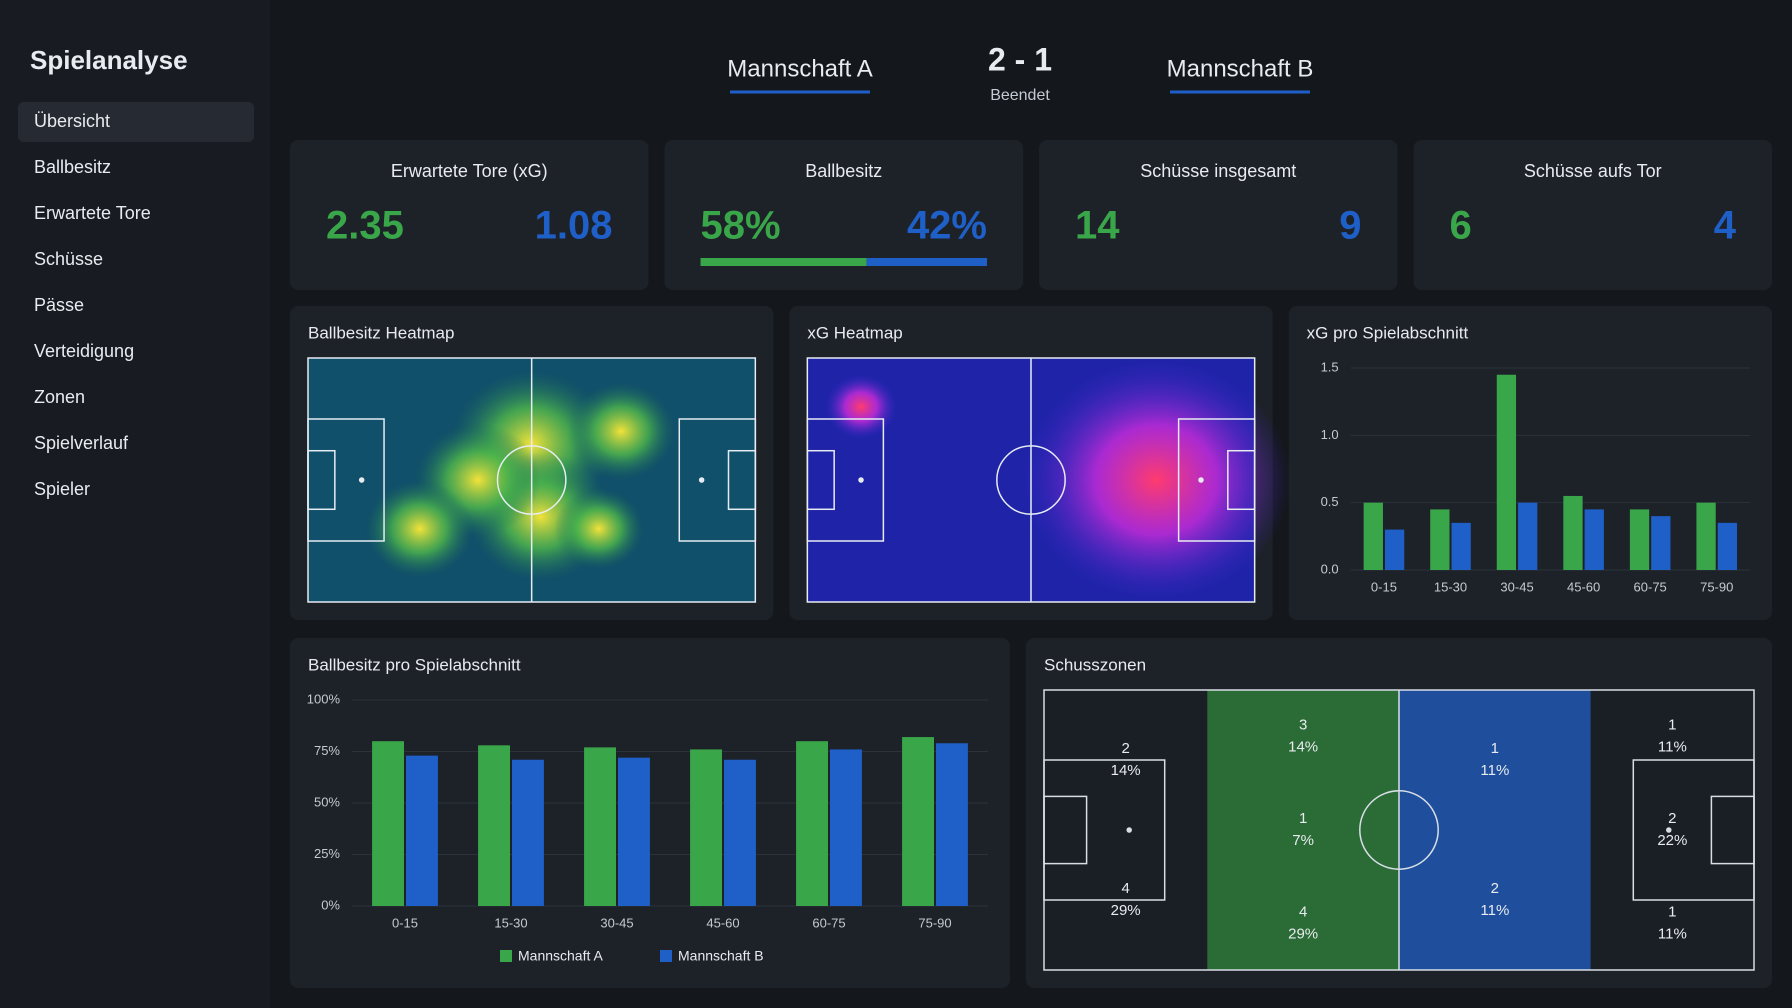  I want to click on chart-title: Ballbesitz pro Spielabschnitt, so click(414, 664).